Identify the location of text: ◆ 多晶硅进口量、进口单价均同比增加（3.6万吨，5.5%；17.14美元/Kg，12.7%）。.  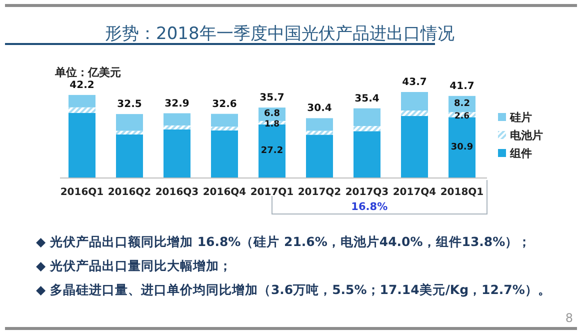
(293, 289).